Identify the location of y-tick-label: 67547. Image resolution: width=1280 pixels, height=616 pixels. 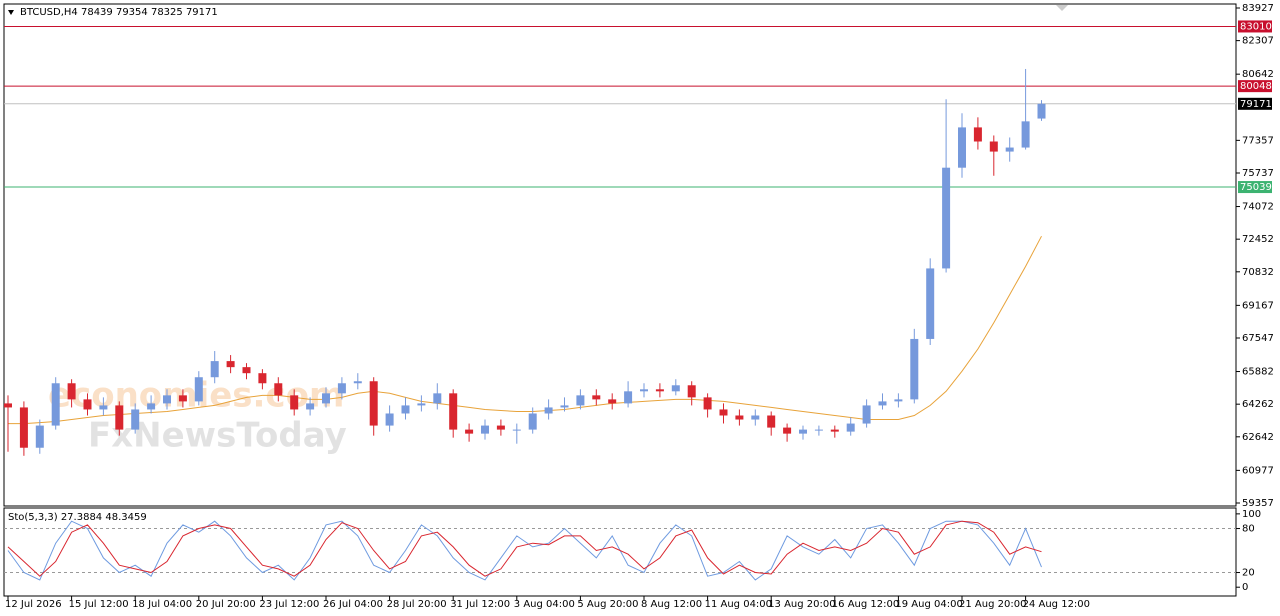
(1258, 338).